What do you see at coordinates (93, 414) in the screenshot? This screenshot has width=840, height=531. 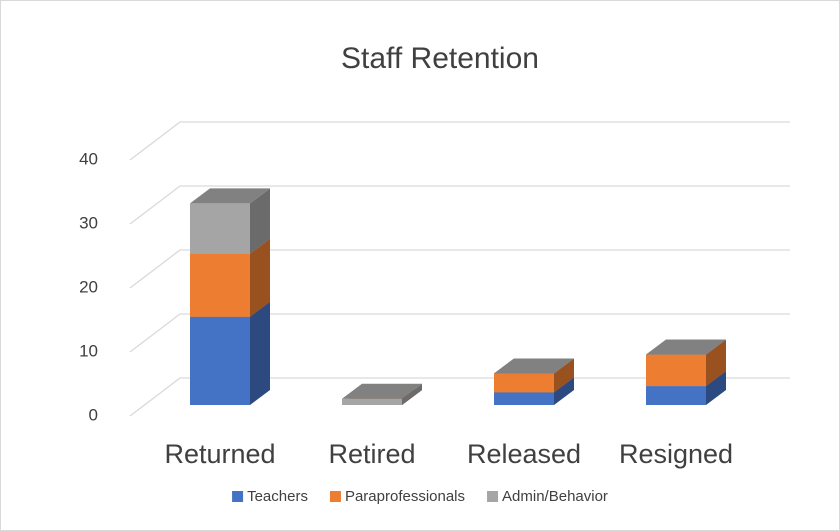 I see `y-tick-label: 0` at bounding box center [93, 414].